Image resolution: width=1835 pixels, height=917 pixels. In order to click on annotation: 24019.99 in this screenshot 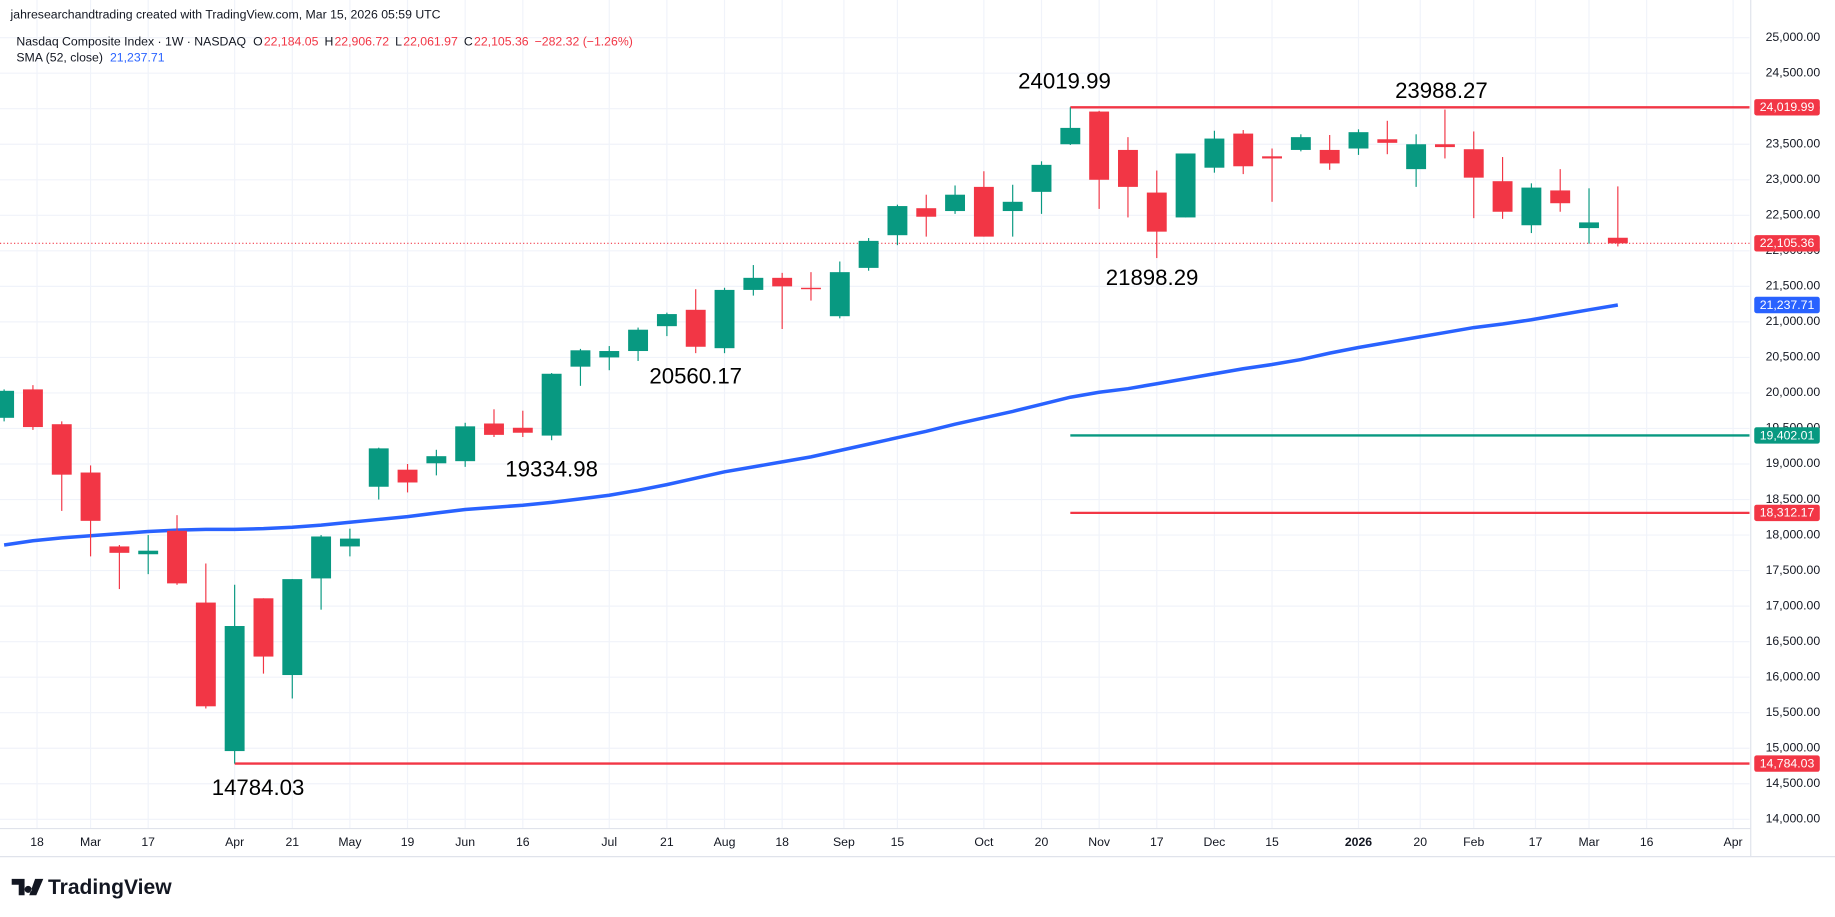, I will do `click(1064, 81)`.